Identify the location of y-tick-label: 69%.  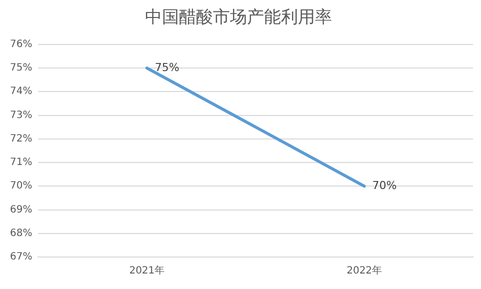
(21, 210).